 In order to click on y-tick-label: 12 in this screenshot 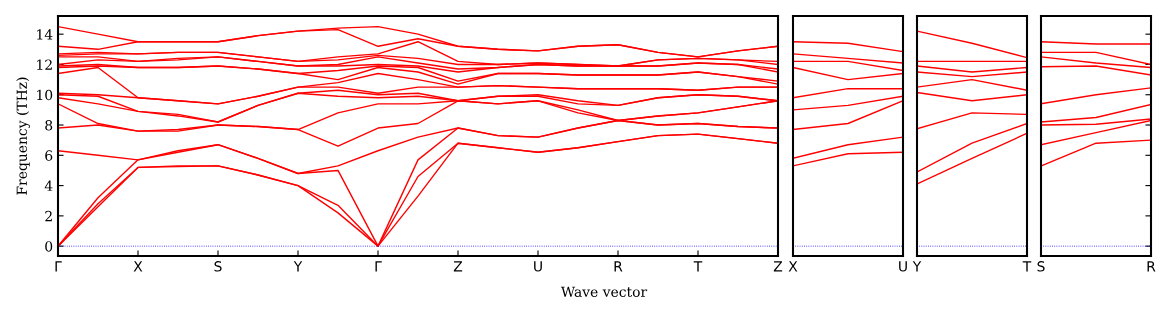, I will do `click(44, 64)`.